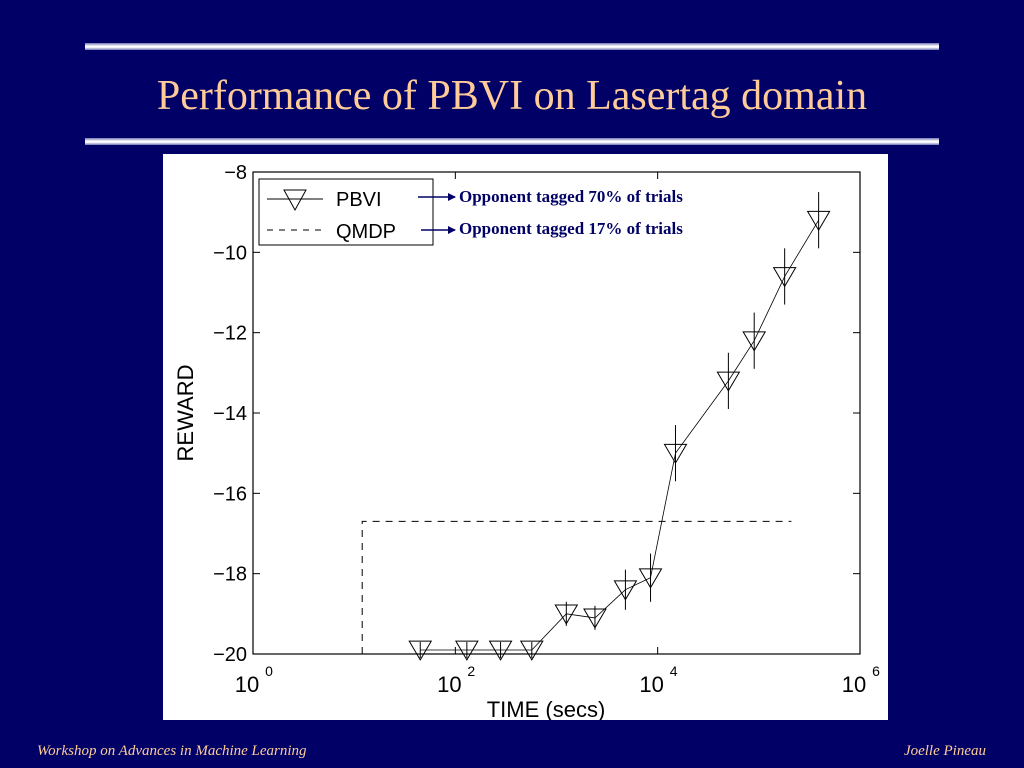 The width and height of the screenshot is (1024, 768). I want to click on x-tick-exponent: 6, so click(876, 671).